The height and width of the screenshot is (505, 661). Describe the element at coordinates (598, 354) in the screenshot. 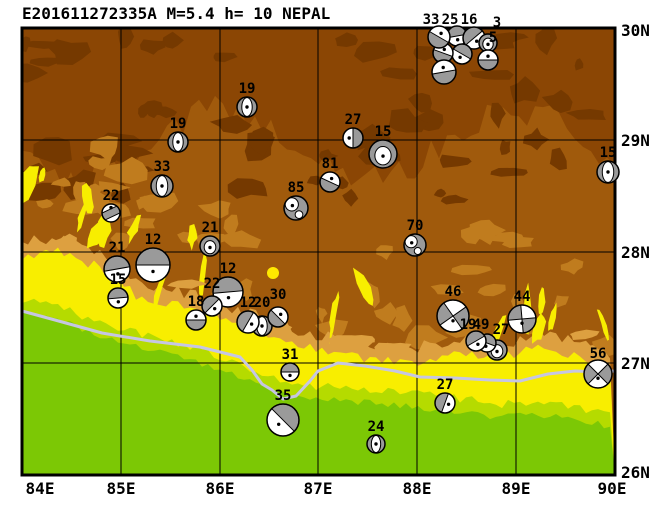

I see `beachball-label: 56` at that location.